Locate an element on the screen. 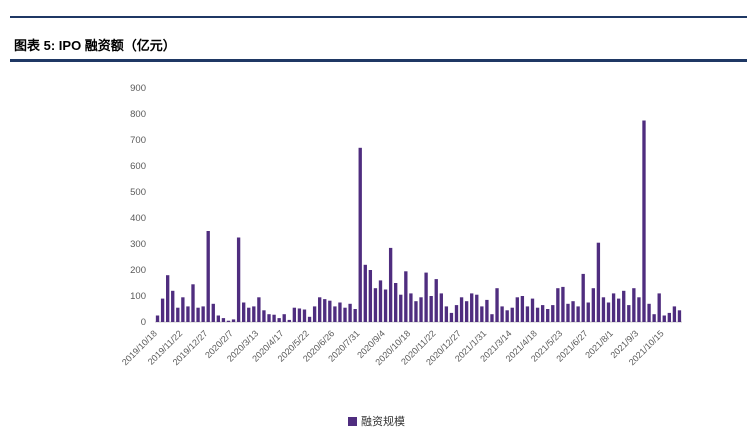 The width and height of the screenshot is (753, 439). y-axis-tick: 400 is located at coordinates (138, 218).